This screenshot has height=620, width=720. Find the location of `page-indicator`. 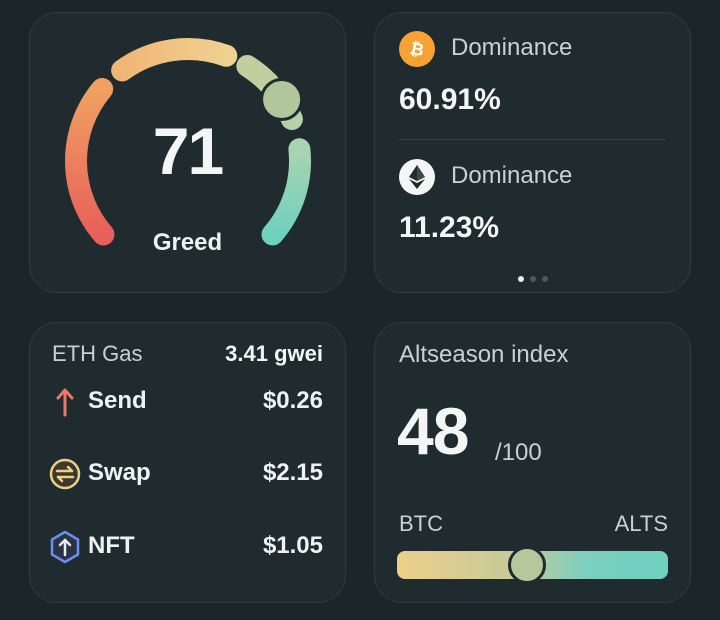

page-indicator is located at coordinates (532, 278).